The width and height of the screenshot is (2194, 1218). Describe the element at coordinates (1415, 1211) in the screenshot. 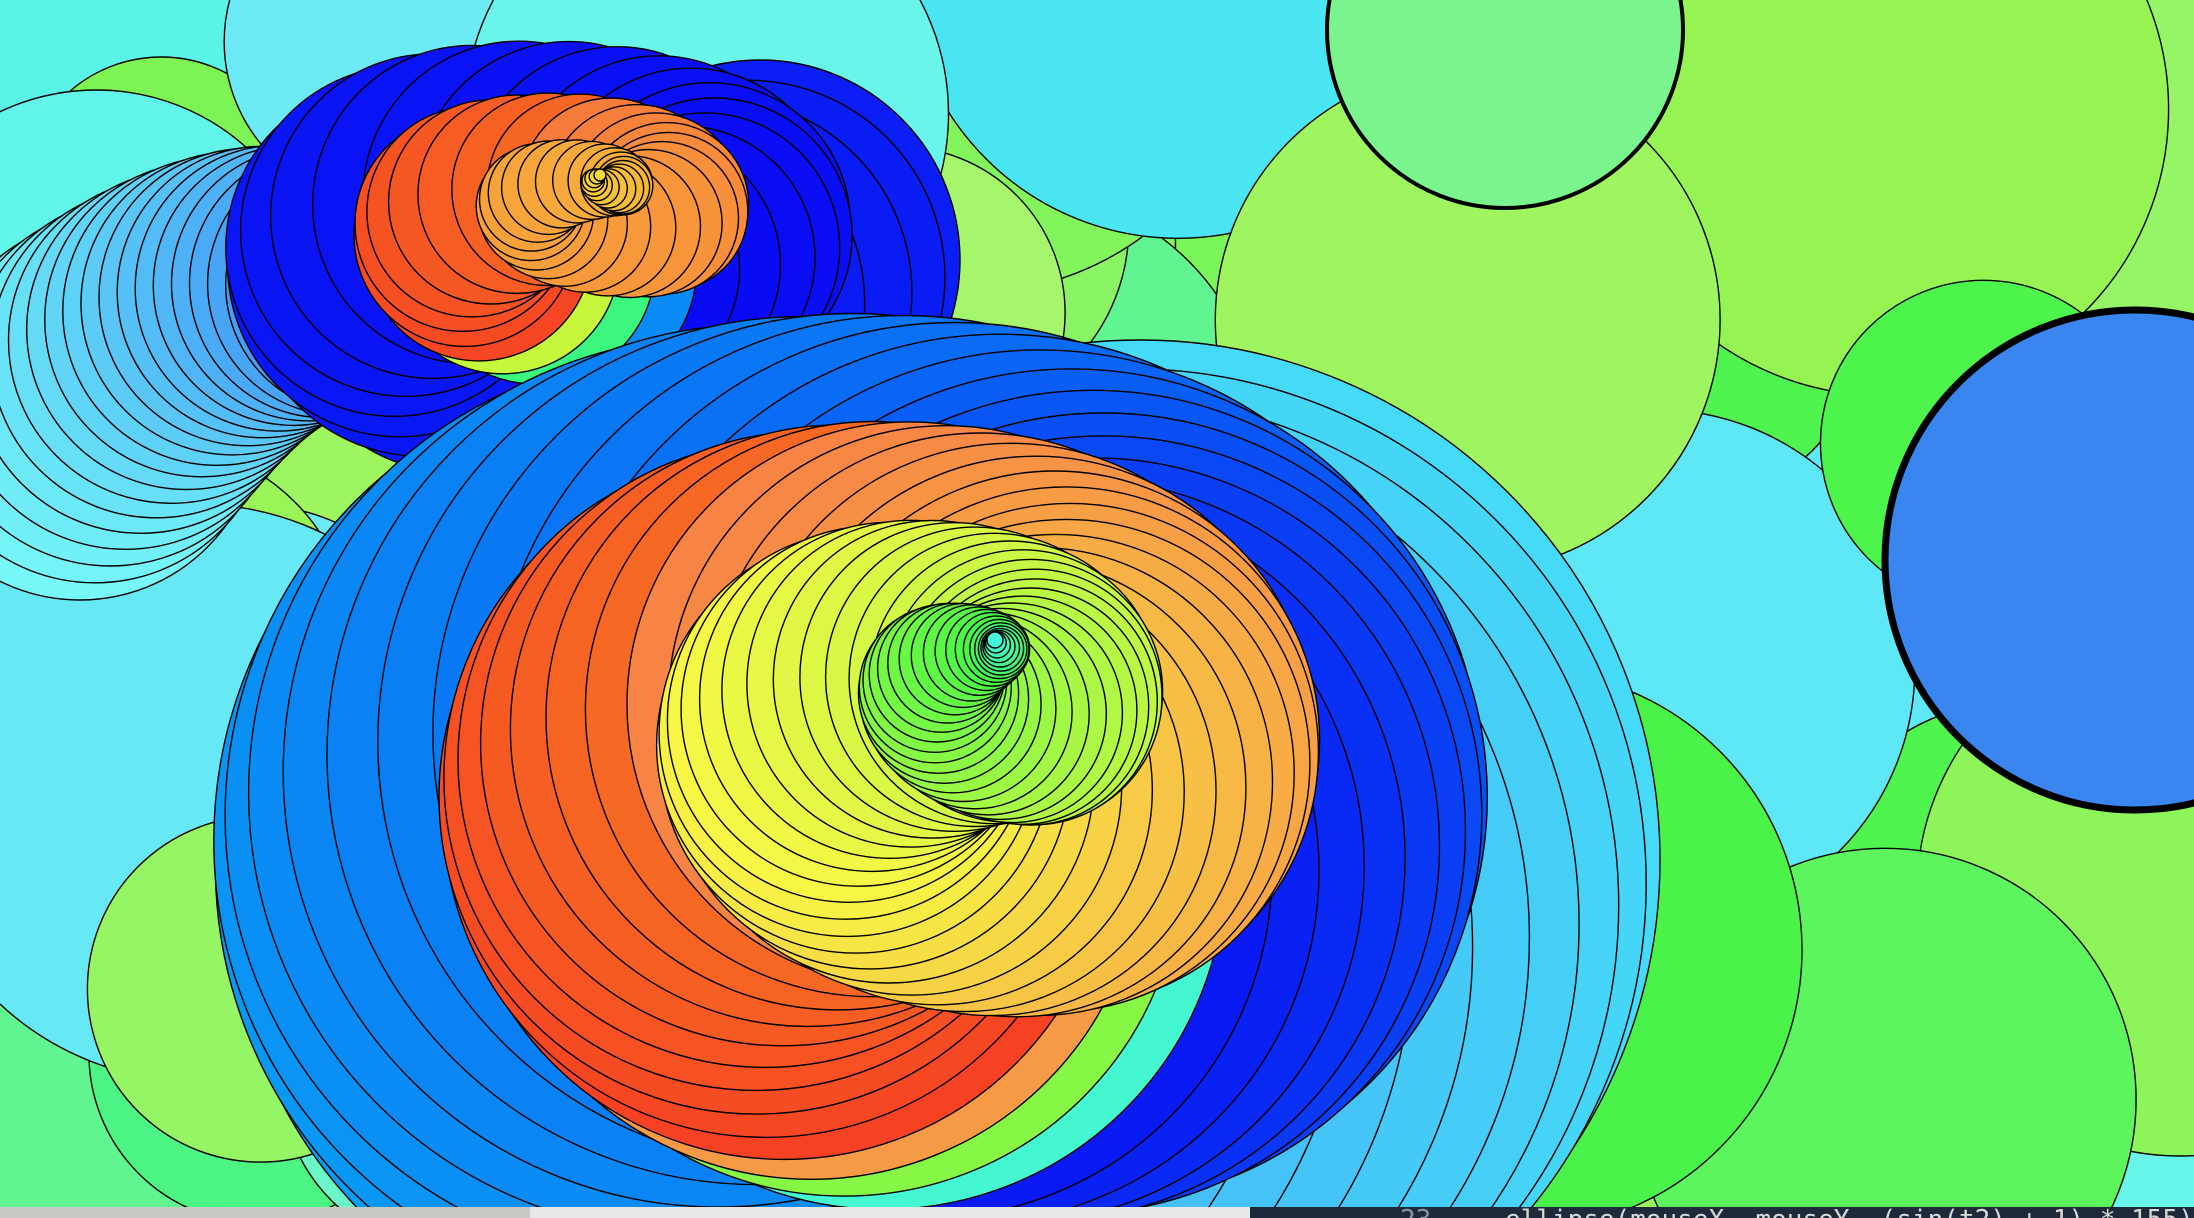

I see `line-number: 23` at that location.